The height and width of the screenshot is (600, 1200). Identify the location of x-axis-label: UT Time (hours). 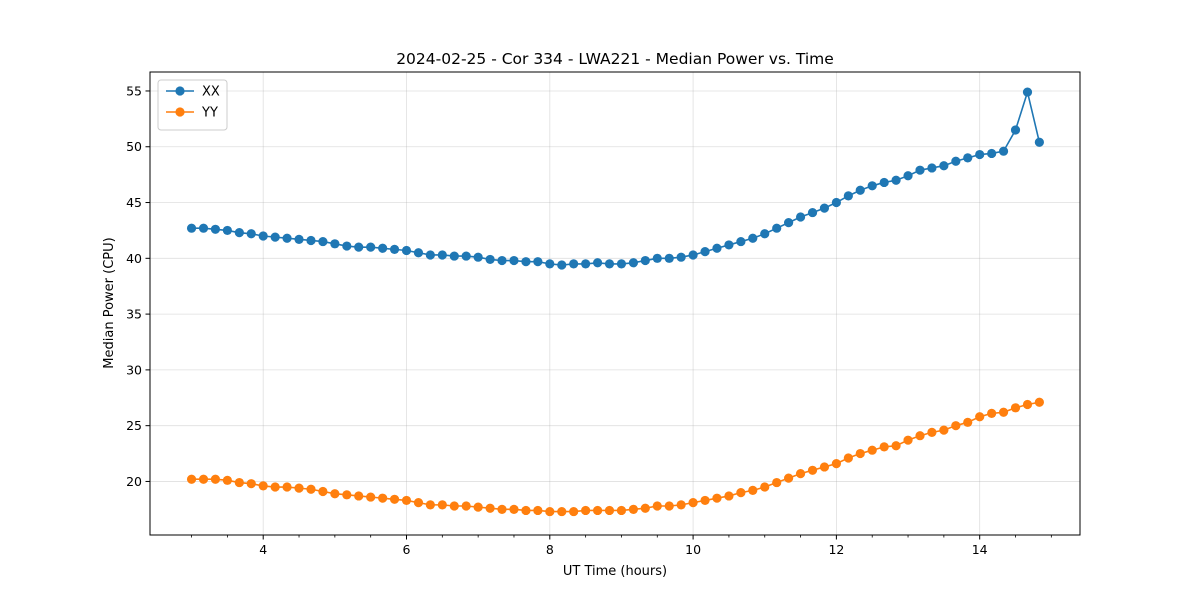
(615, 571).